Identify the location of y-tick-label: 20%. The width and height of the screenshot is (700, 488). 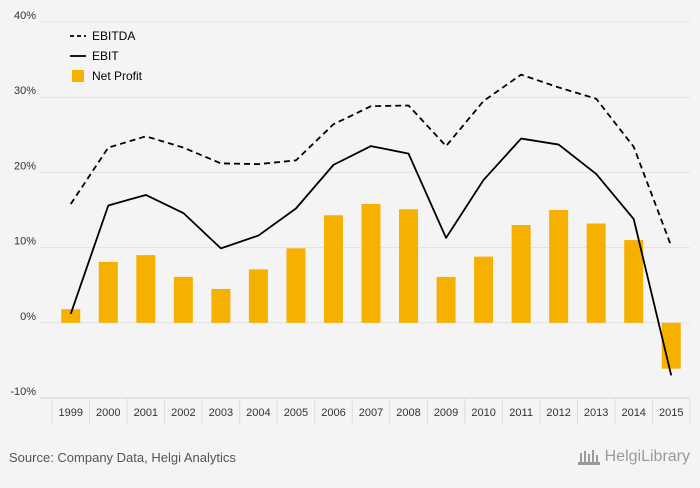
(25, 166).